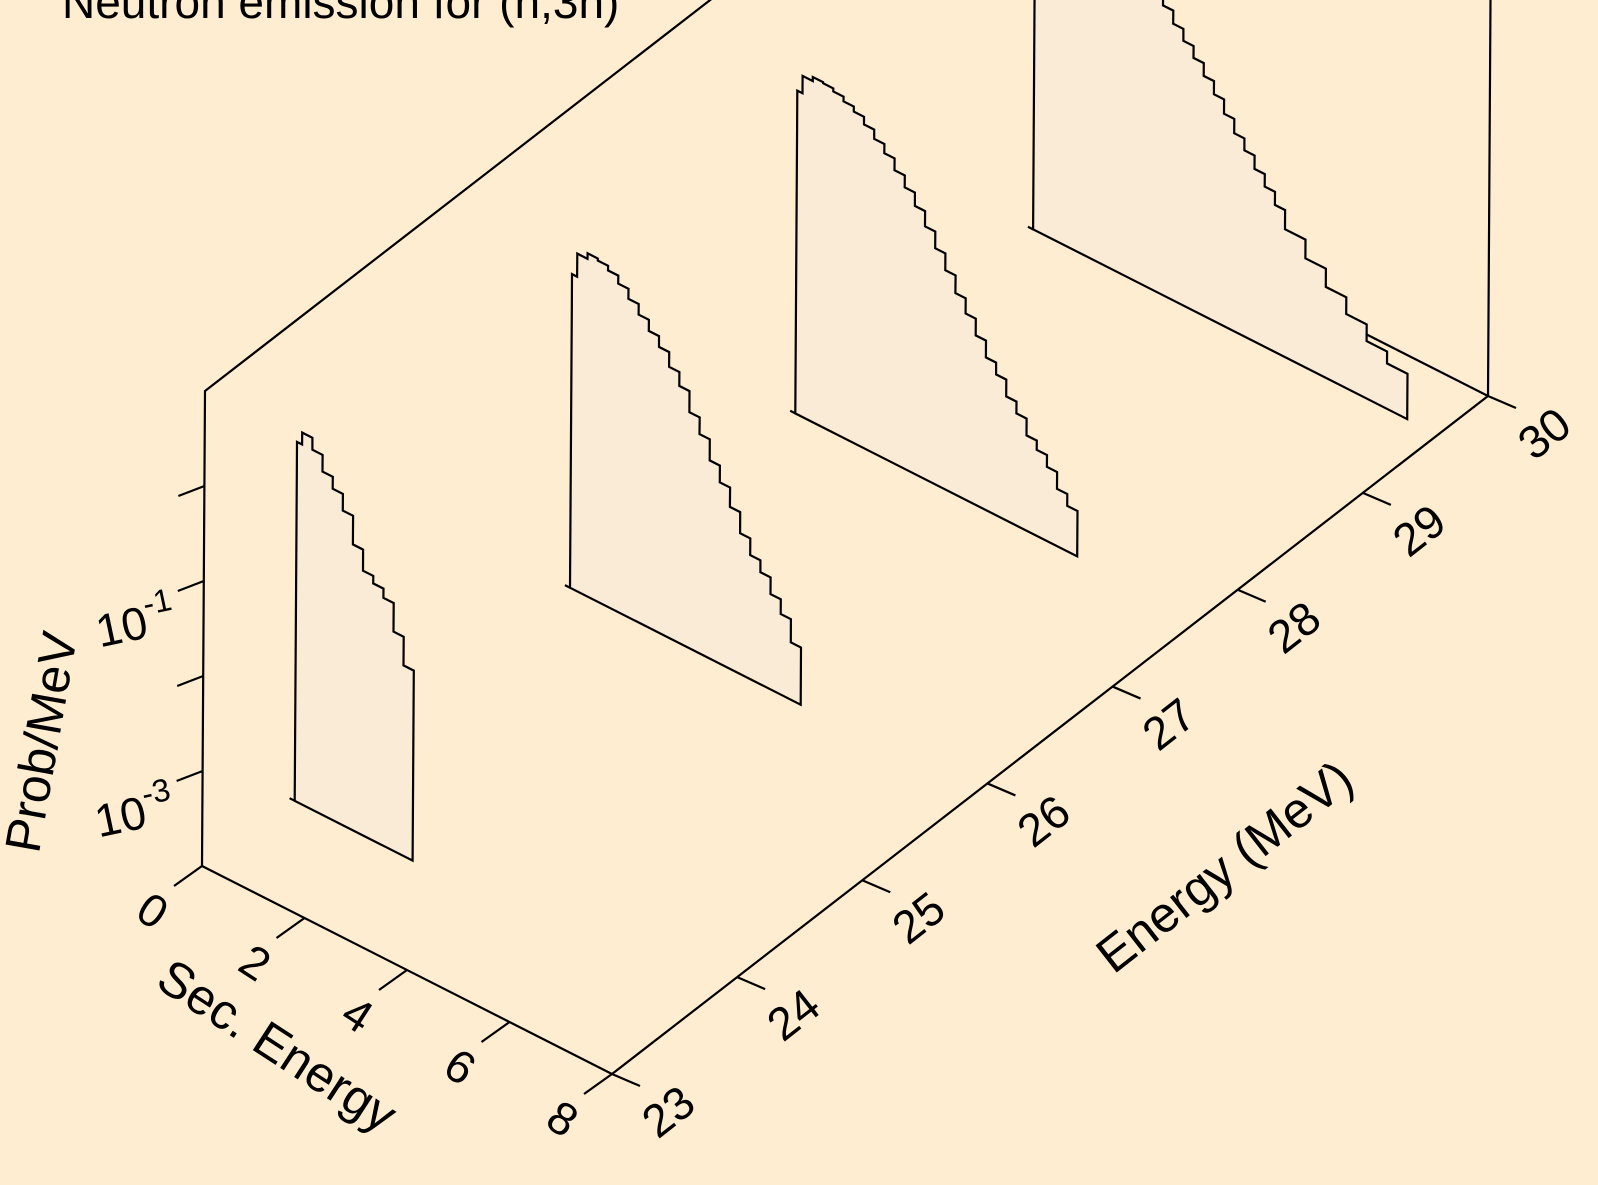  What do you see at coordinates (1043, 821) in the screenshot?
I see `y-tick-label: 26` at bounding box center [1043, 821].